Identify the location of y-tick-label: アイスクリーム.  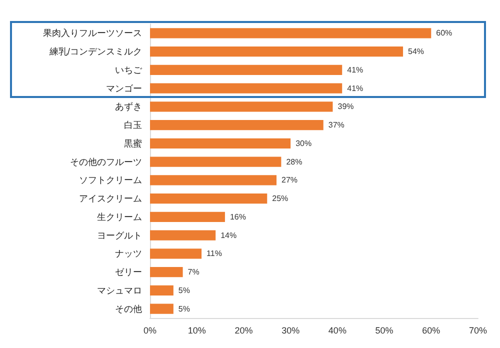
(110, 199).